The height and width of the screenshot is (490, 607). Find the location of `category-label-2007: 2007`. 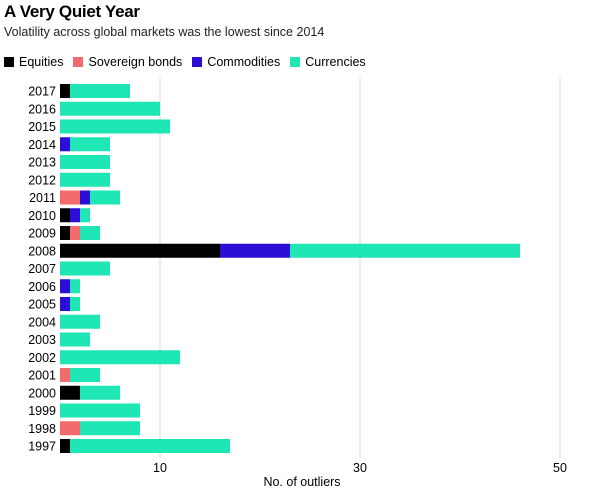

category-label-2007: 2007 is located at coordinates (42, 269).